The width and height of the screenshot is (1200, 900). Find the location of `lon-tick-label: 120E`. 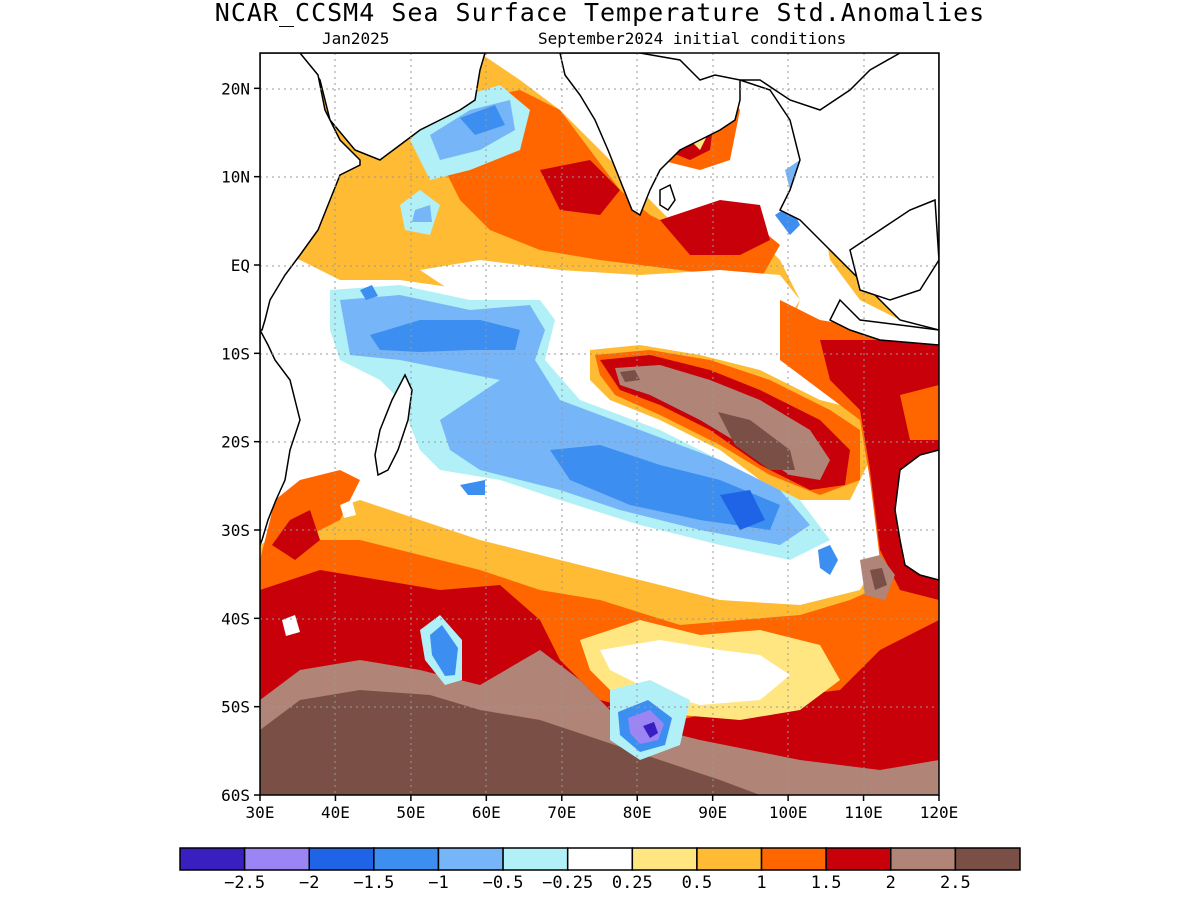

lon-tick-label: 120E is located at coordinates (939, 812).